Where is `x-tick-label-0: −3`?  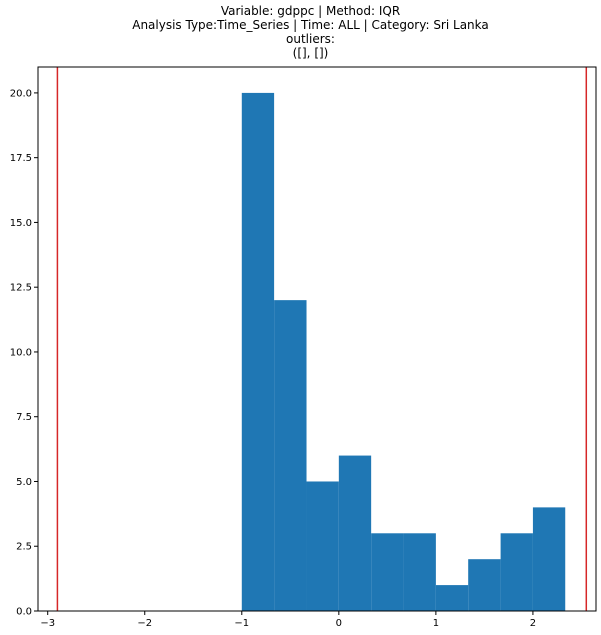
x-tick-label-0: −3 is located at coordinates (47, 623).